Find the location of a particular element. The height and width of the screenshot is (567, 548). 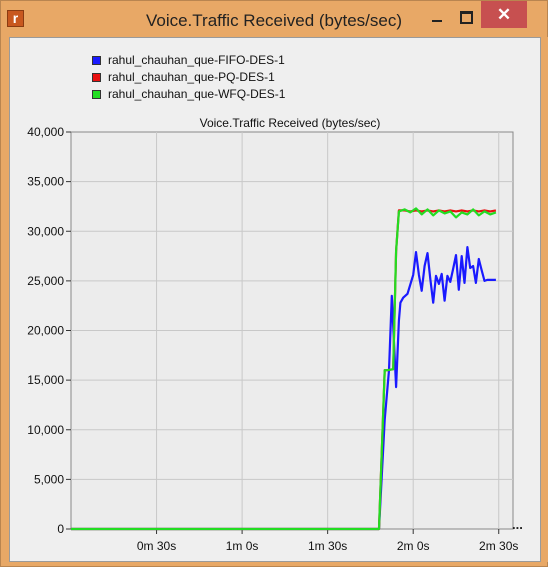

y-tick-label: 20,000 is located at coordinates (45, 331).